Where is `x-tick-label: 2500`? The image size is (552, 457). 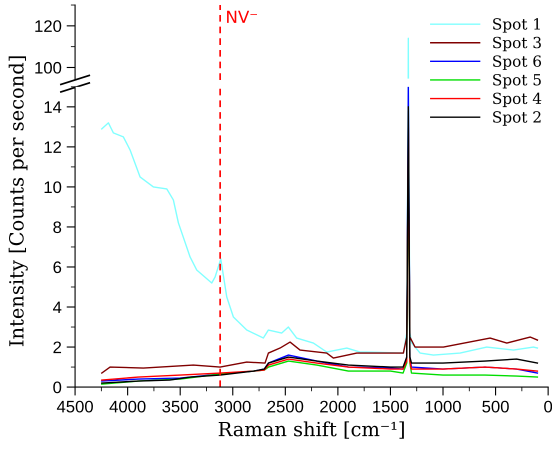
x-tick-label: 2500 is located at coordinates (286, 406).